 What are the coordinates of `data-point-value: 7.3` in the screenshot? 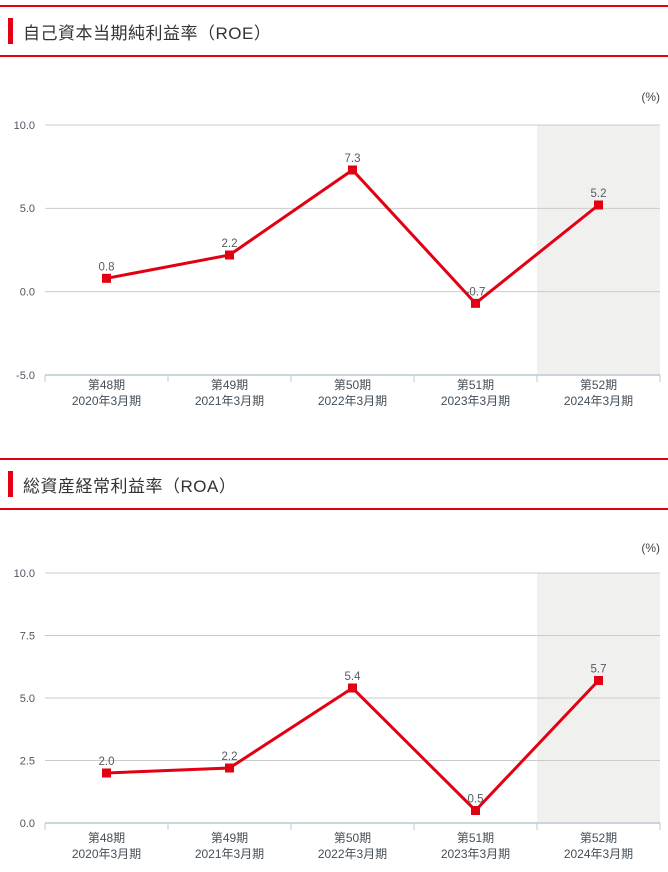 It's located at (353, 159).